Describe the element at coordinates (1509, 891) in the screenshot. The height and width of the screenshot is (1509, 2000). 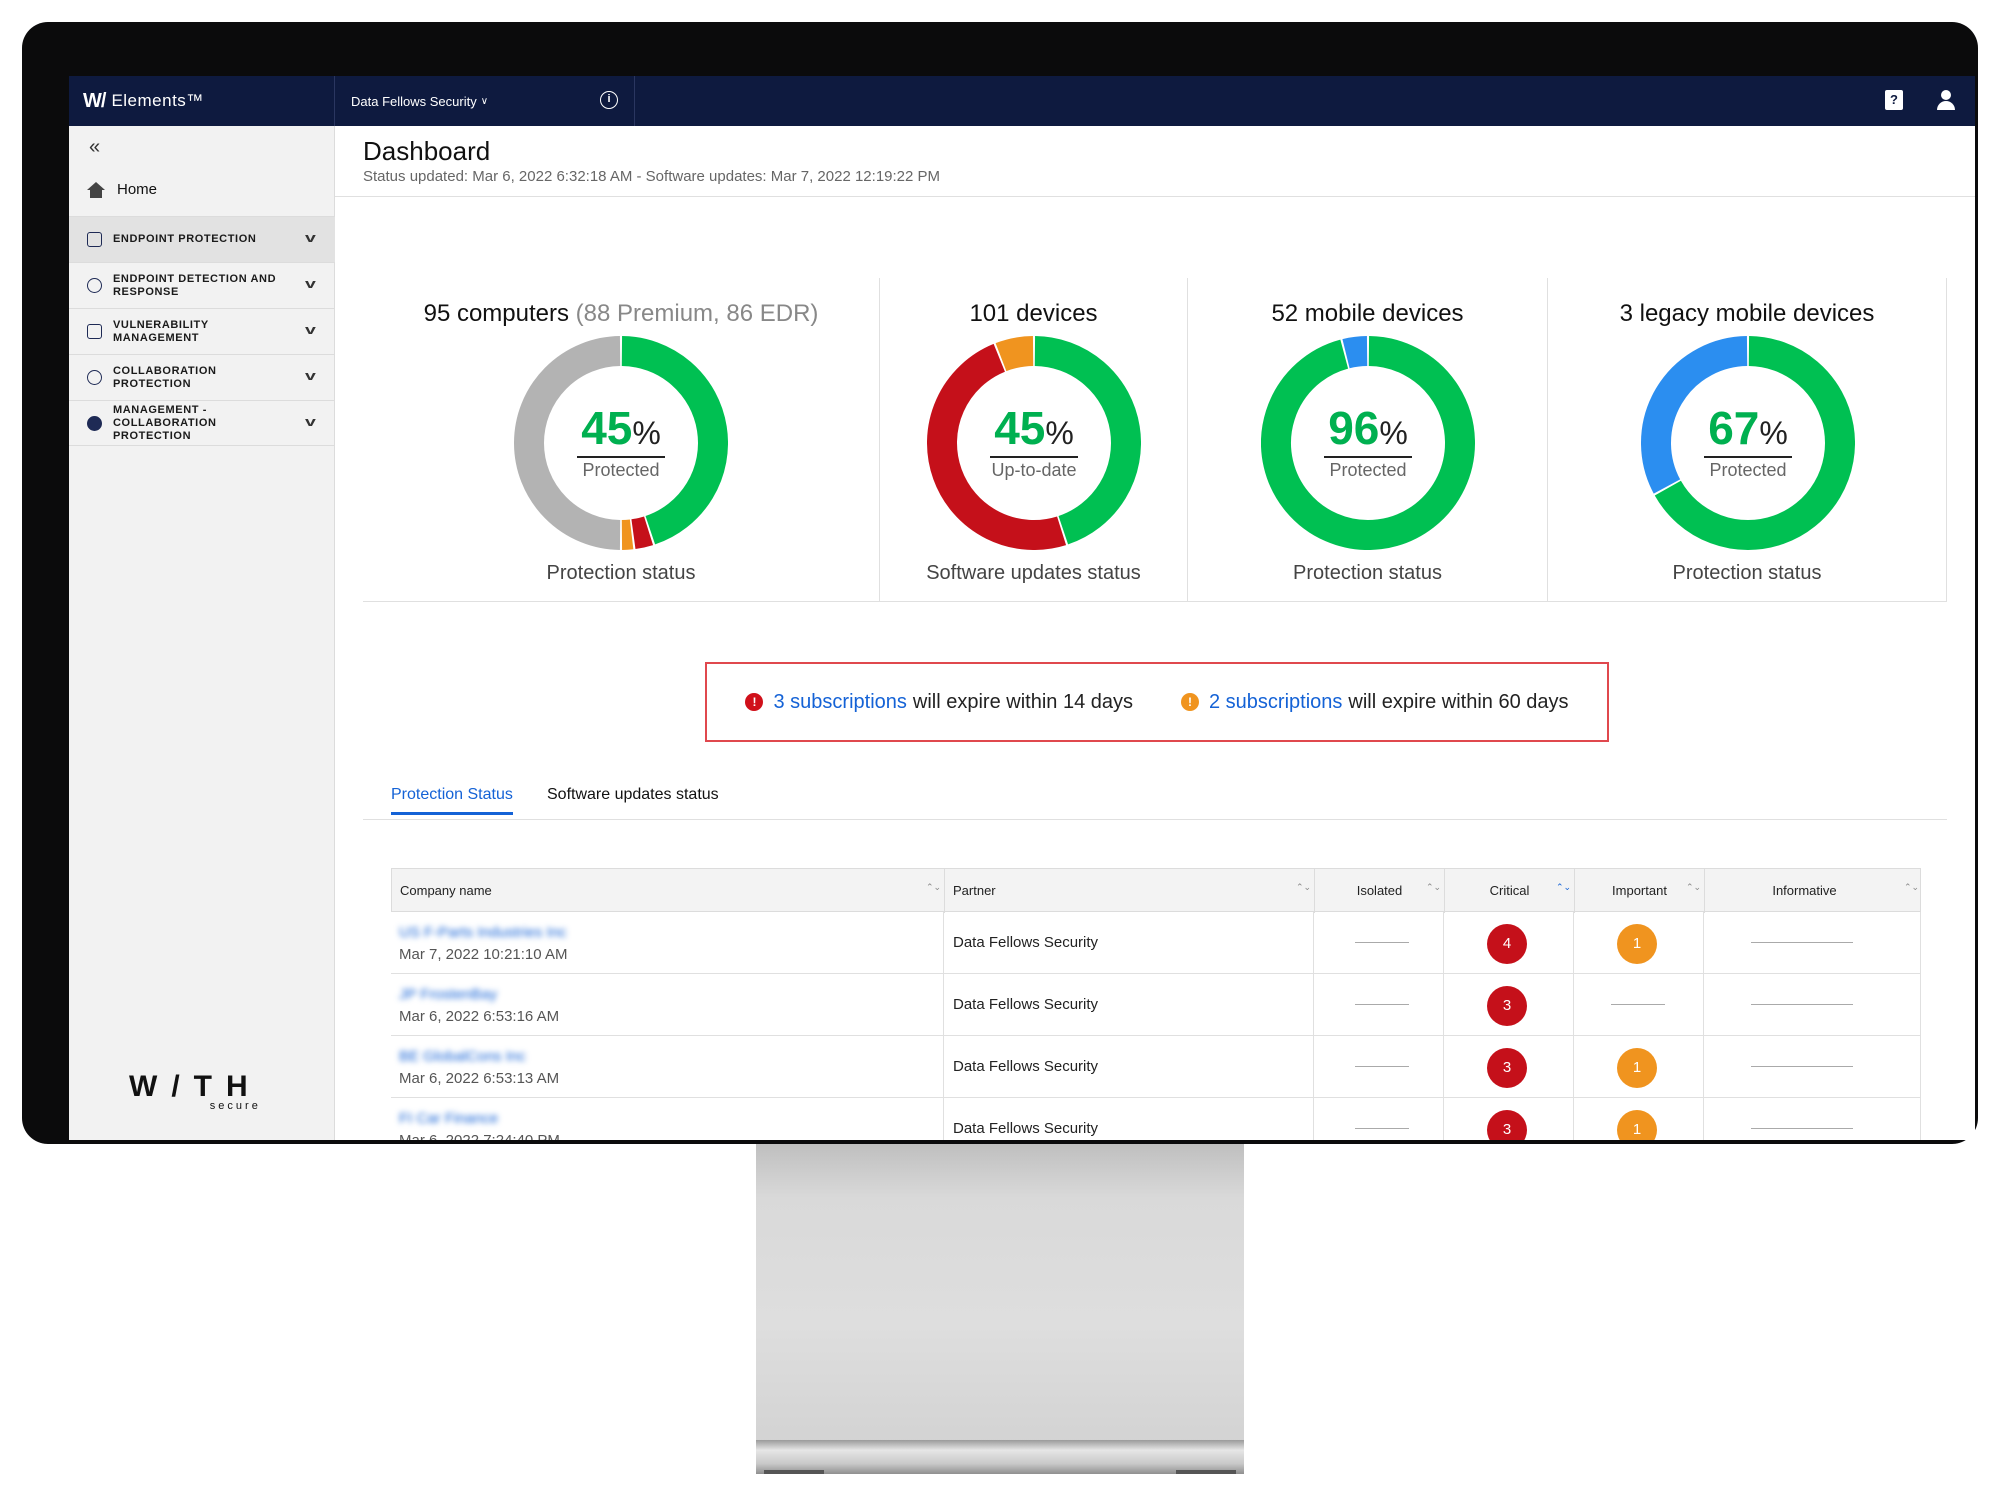
I see `column-critical: Critical` at that location.